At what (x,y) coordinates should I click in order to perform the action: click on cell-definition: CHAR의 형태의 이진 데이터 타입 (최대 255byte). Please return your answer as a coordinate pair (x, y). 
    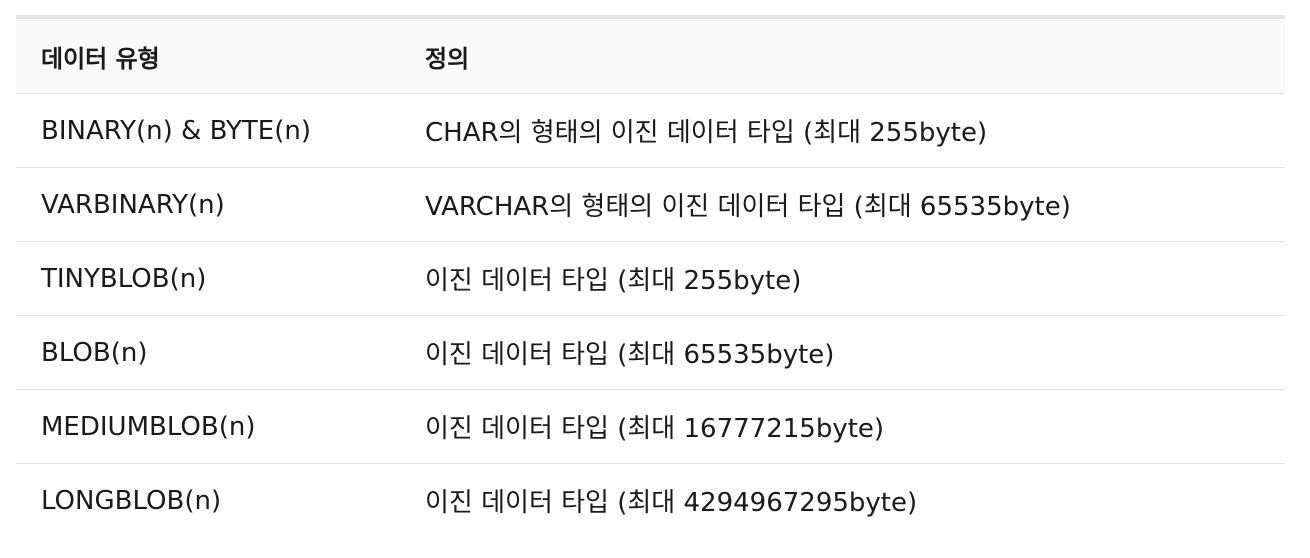
    Looking at the image, I should click on (842, 130).